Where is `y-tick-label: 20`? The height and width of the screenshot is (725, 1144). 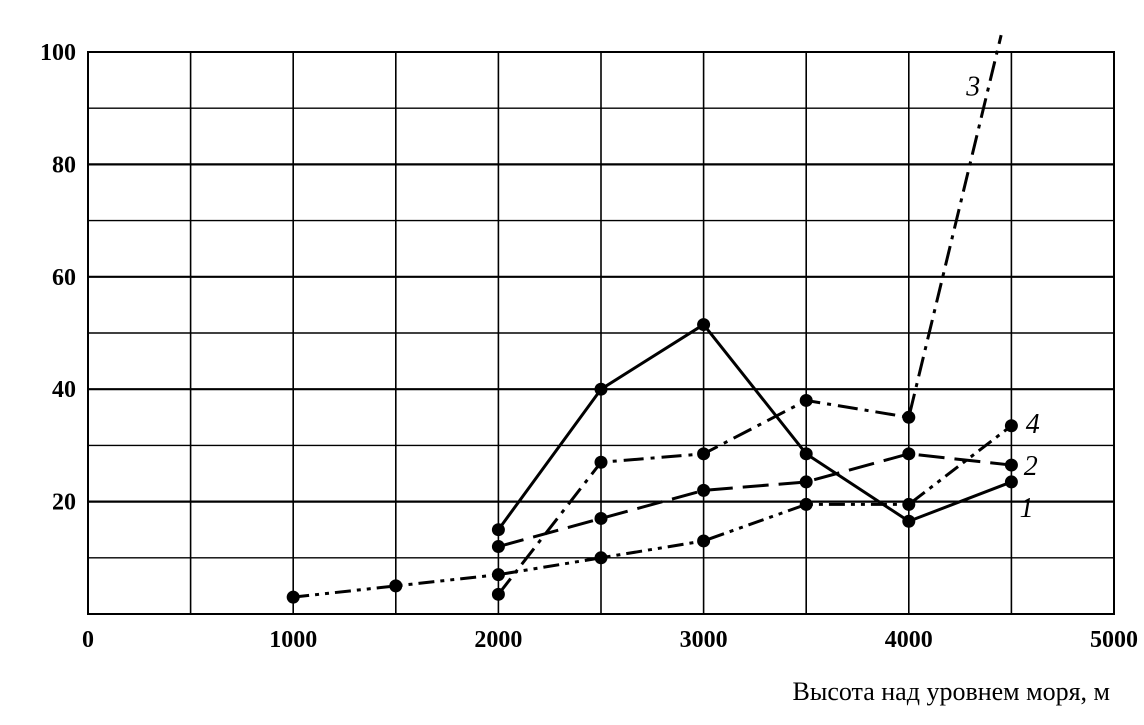
y-tick-label: 20 is located at coordinates (64, 503).